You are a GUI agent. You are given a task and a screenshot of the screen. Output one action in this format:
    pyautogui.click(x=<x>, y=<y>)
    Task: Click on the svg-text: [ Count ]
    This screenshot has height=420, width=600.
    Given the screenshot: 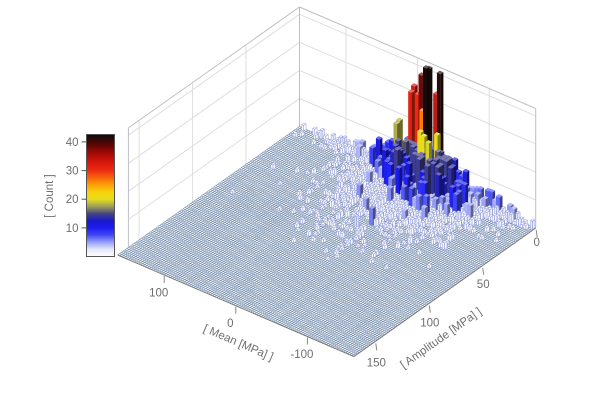 What is the action you would take?
    pyautogui.click(x=50, y=195)
    